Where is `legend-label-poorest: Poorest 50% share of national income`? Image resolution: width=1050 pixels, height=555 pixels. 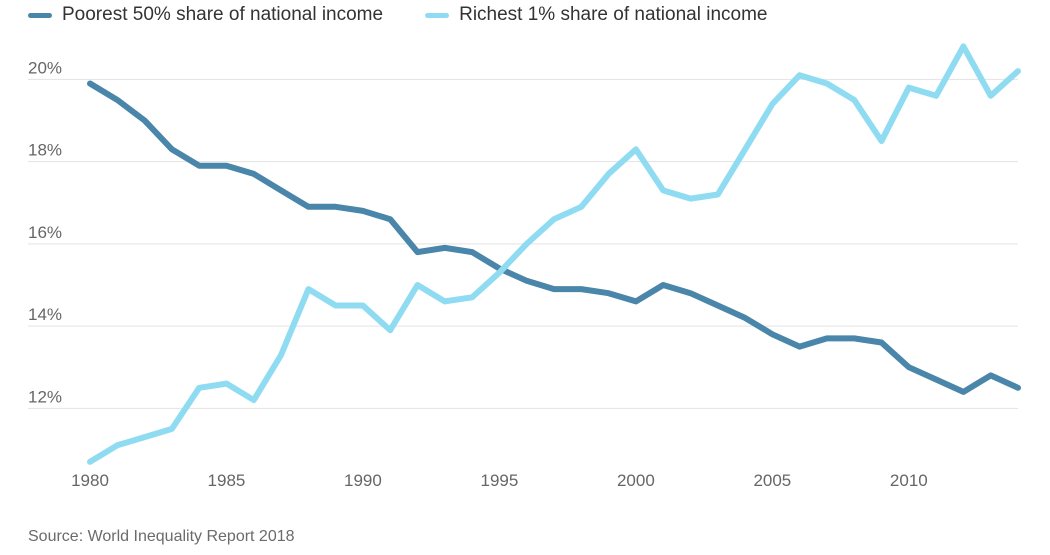 legend-label-poorest: Poorest 50% share of national income is located at coordinates (223, 14).